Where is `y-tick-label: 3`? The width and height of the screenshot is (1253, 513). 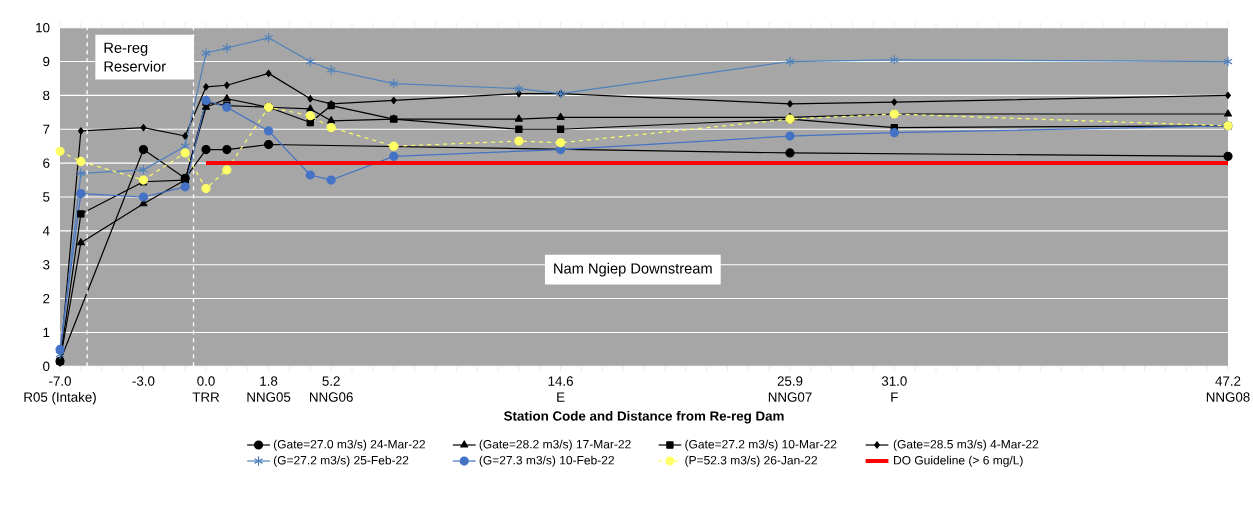
y-tick-label: 3 is located at coordinates (46, 265).